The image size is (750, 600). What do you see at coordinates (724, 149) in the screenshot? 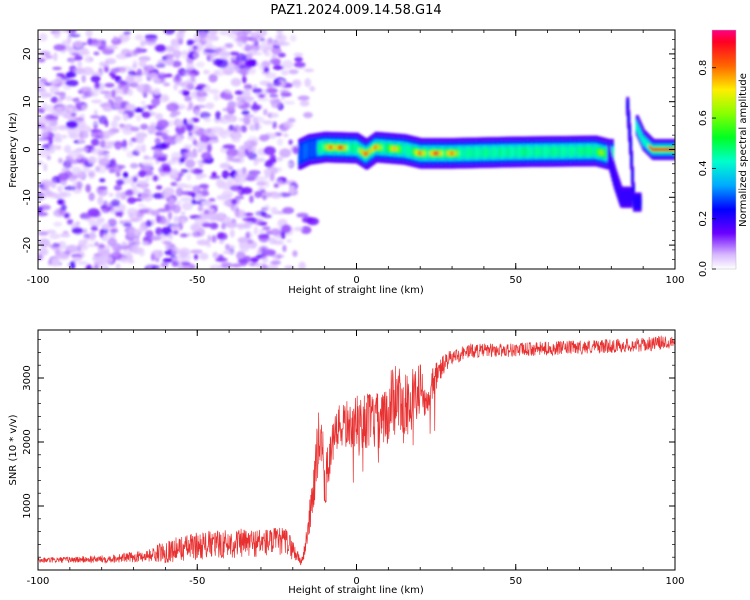
I see `colorbar-gradient` at bounding box center [724, 149].